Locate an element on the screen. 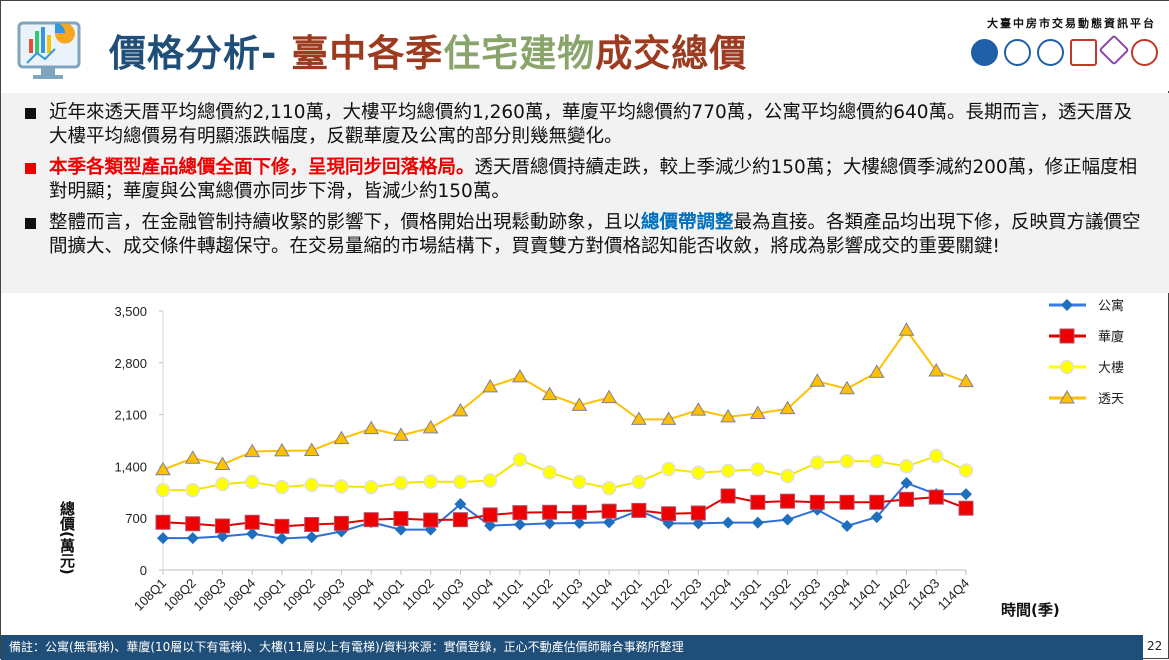 Image resolution: width=1169 pixels, height=660 pixels. analytics-monitor-icon is located at coordinates (49, 50).